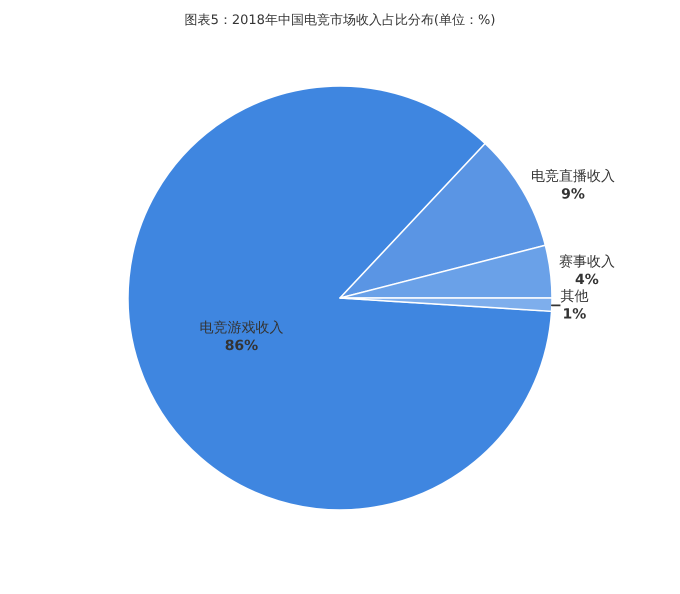 Image resolution: width=680 pixels, height=594 pixels. Describe the element at coordinates (574, 296) in the screenshot. I see `slice-label: 其他` at that location.